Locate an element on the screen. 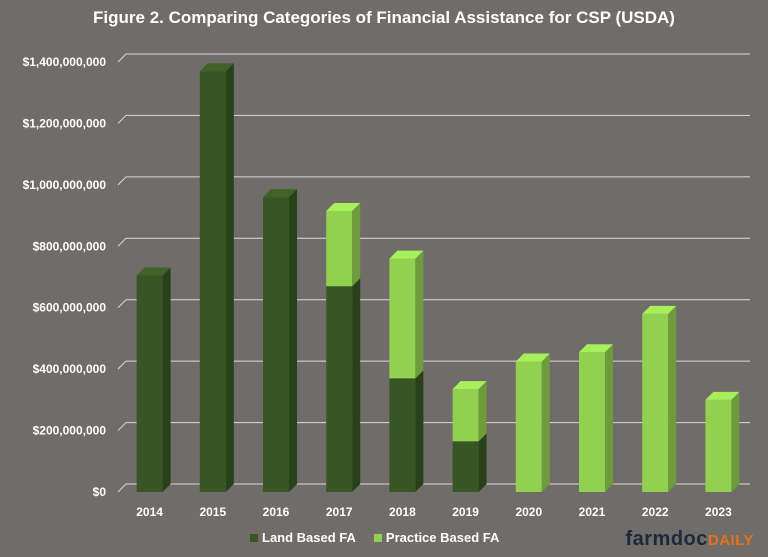  legend-label-land: Land Based FA is located at coordinates (309, 537).